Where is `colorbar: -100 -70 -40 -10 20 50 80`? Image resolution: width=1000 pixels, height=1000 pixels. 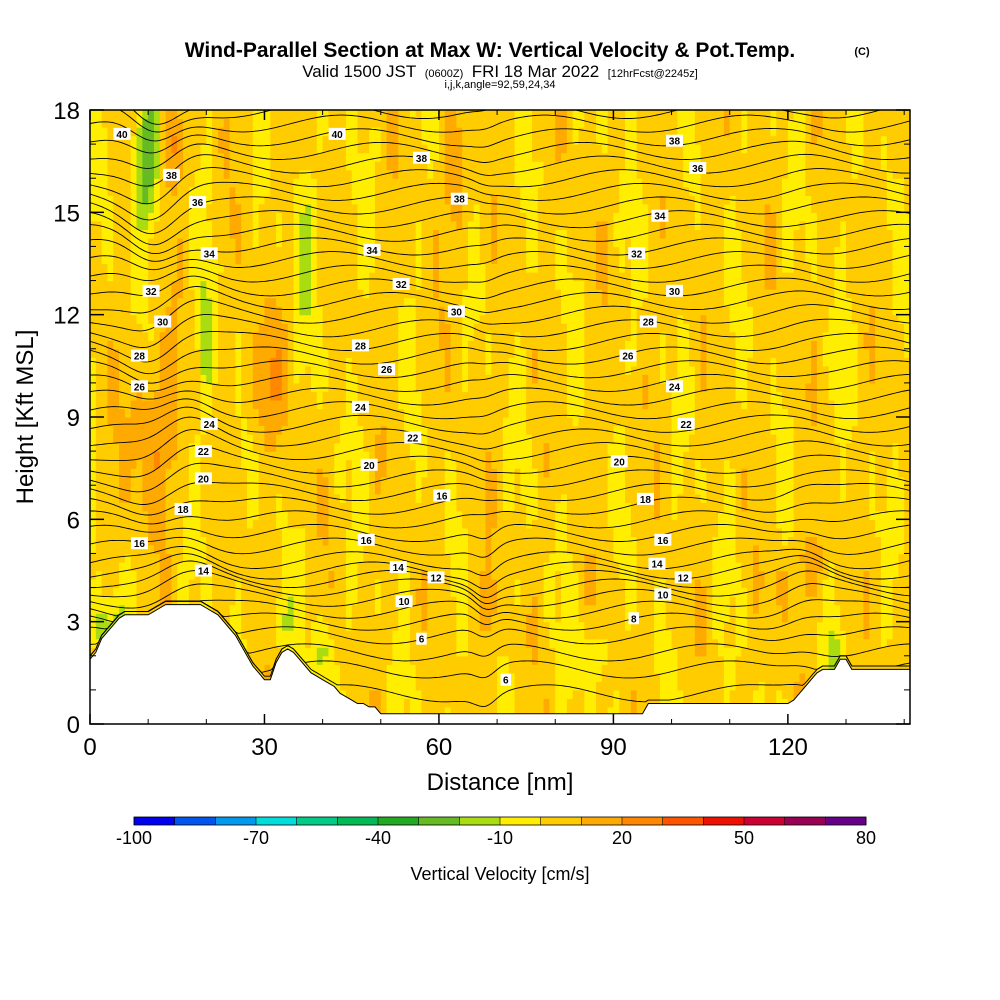 colorbar: -100 -70 -40 -10 20 50 80 is located at coordinates (496, 832).